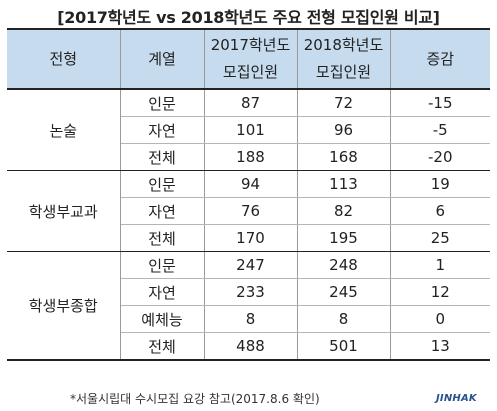 This screenshot has height=411, width=497. What do you see at coordinates (343, 346) in the screenshot?
I see `y2018-cell: 501` at bounding box center [343, 346].